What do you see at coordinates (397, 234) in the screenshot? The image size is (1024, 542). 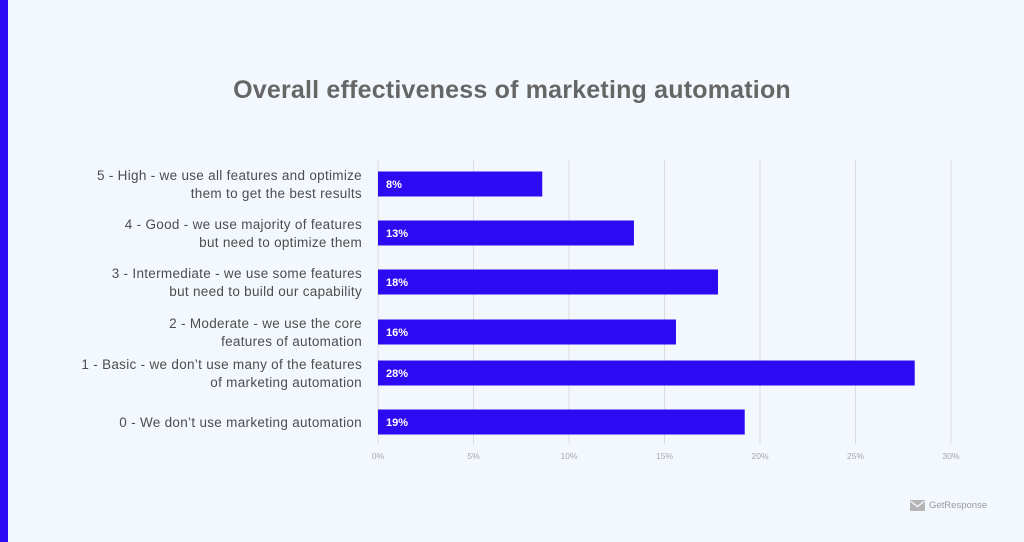 I see `bar-value-label: 13%` at bounding box center [397, 234].